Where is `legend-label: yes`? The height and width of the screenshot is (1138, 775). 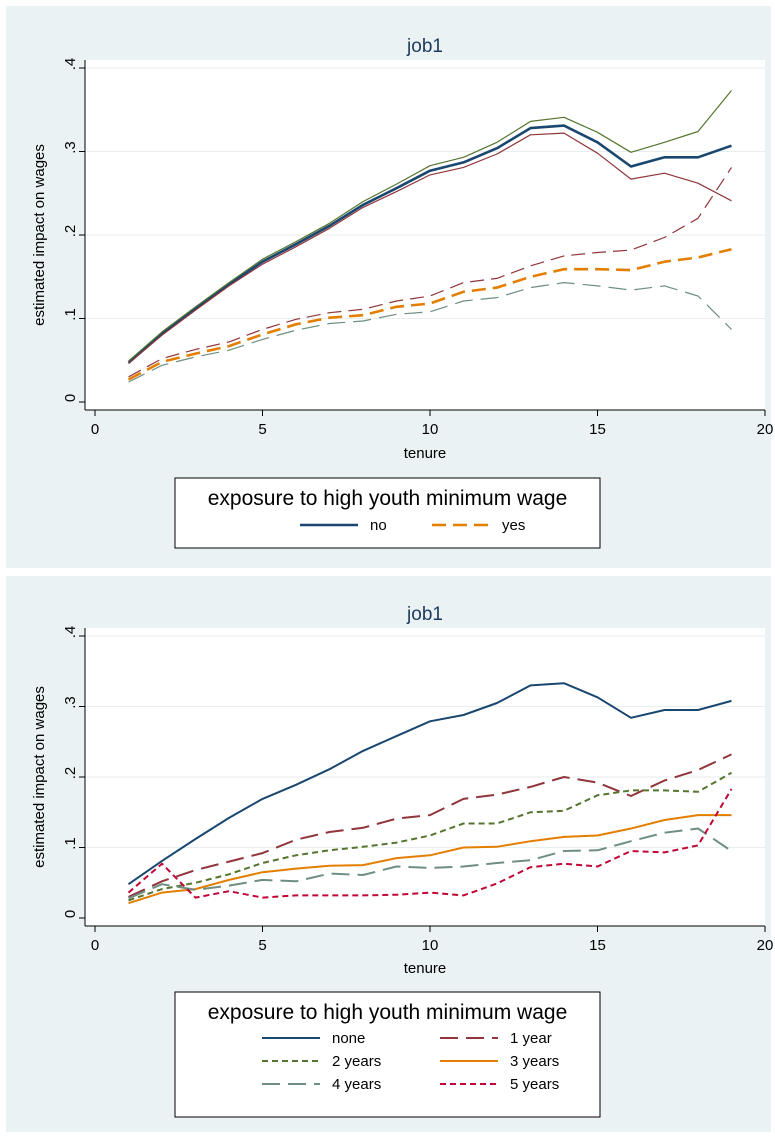
legend-label: yes is located at coordinates (513, 525).